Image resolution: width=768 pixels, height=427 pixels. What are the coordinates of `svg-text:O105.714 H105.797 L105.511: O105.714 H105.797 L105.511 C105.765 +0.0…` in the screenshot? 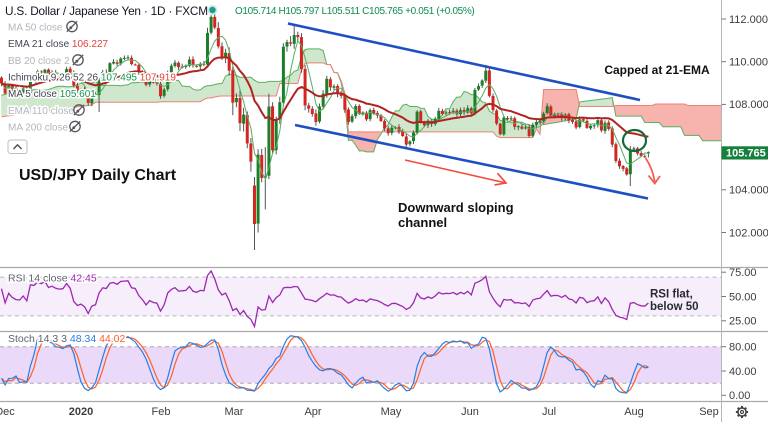 It's located at (354, 11).